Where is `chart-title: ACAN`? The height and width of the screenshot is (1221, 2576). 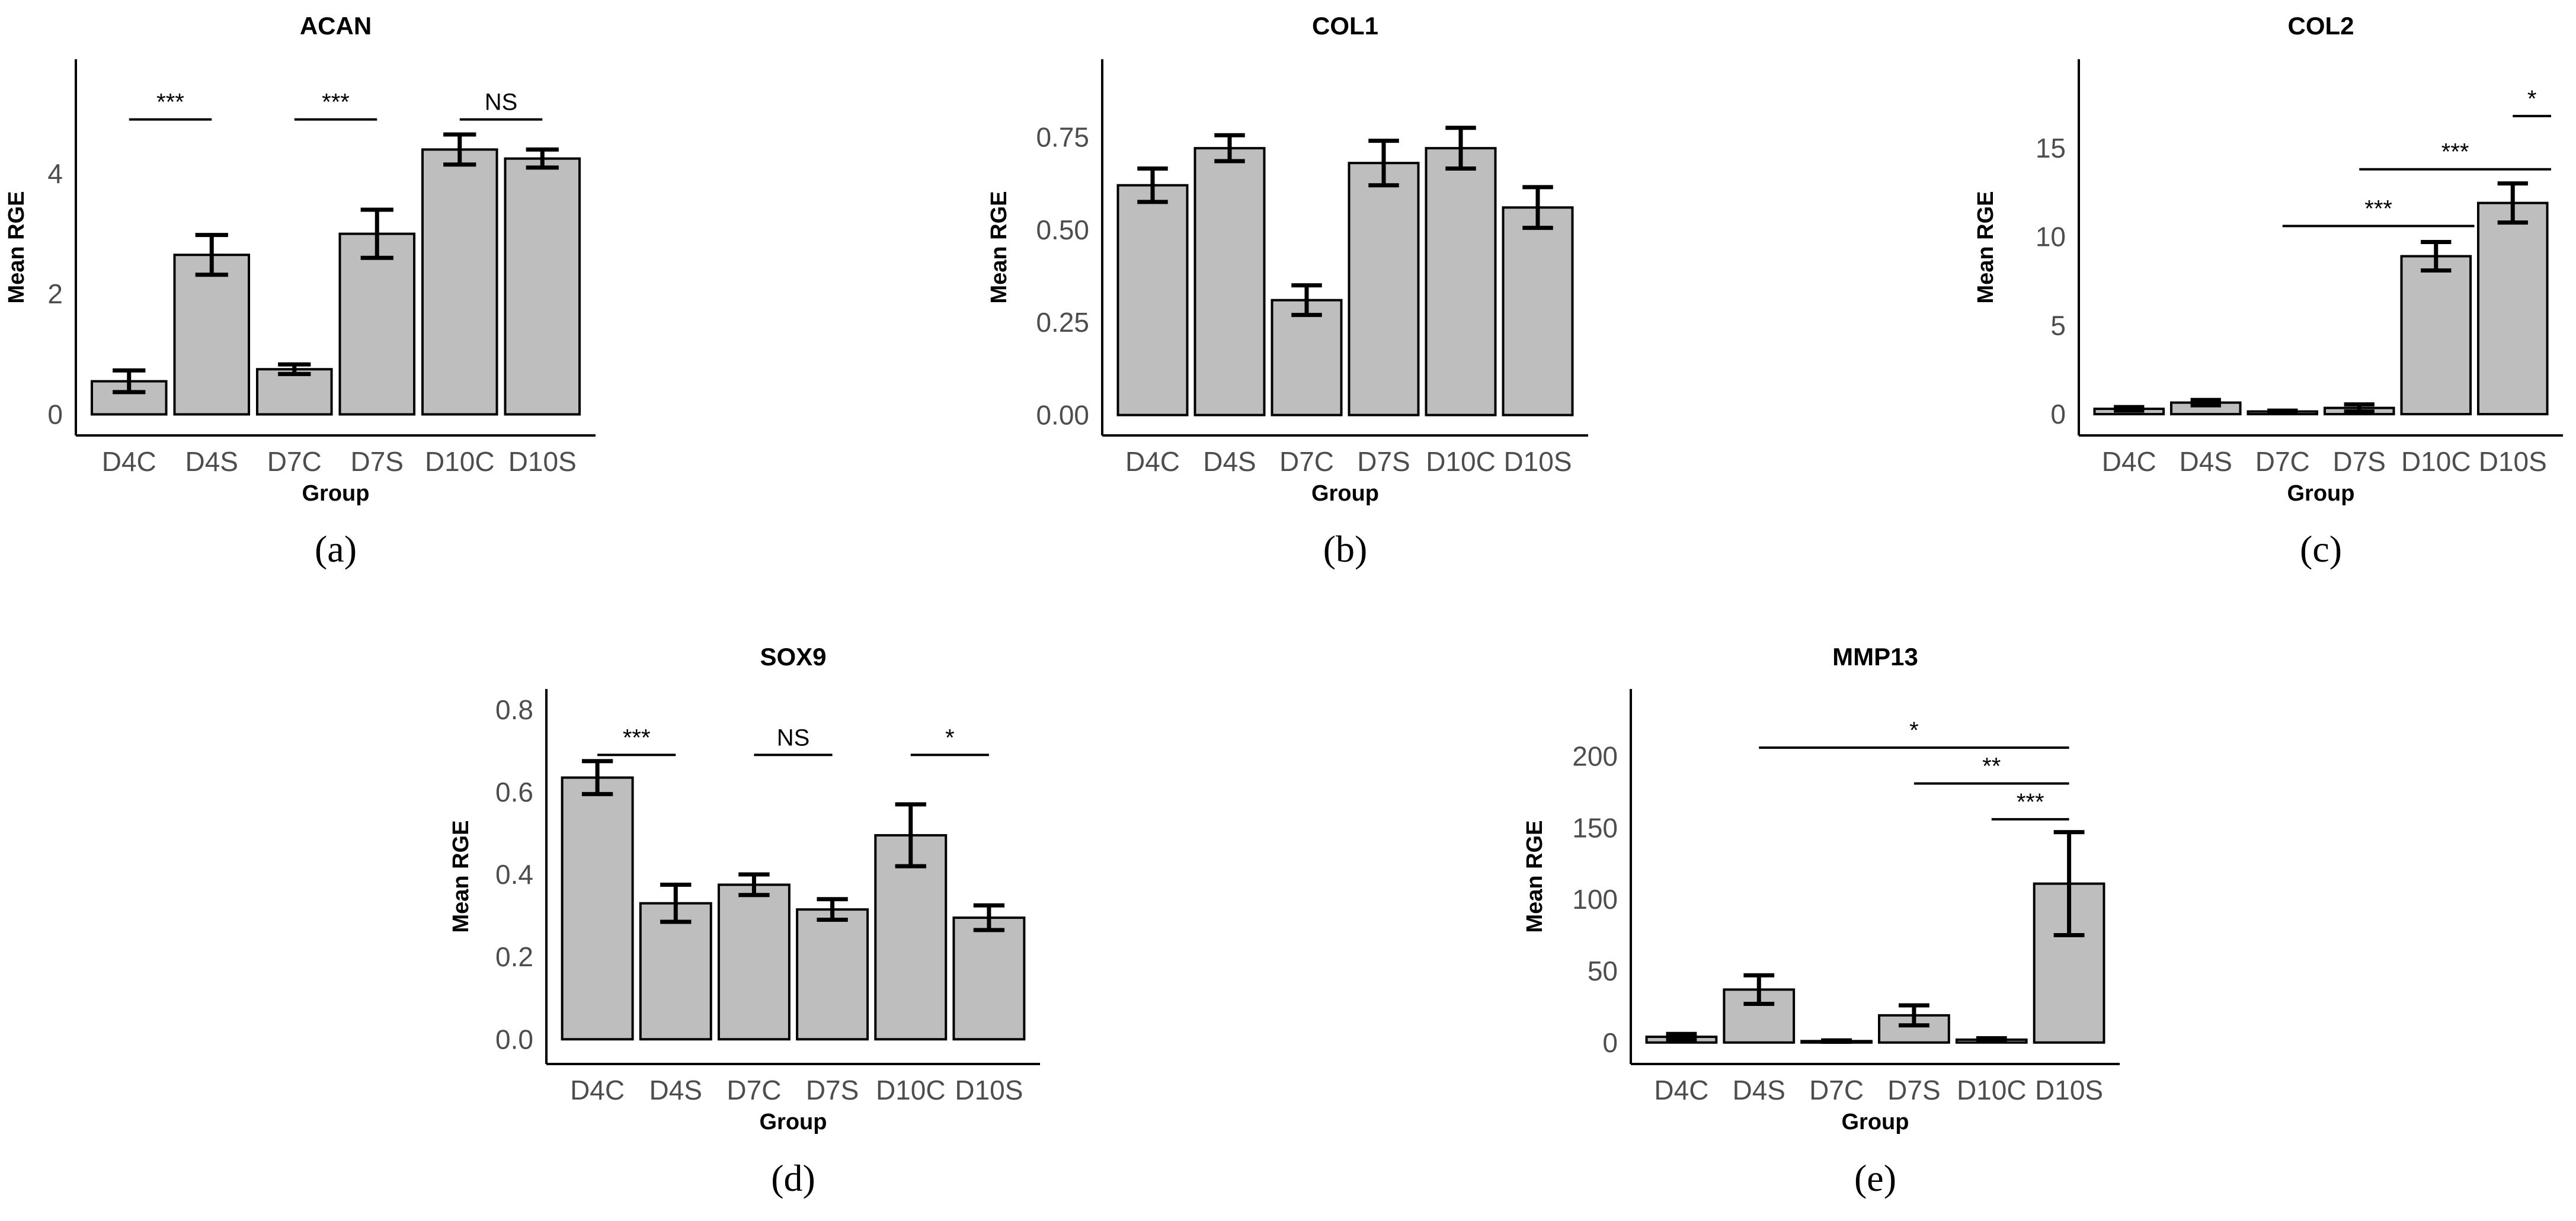
chart-title: ACAN is located at coordinates (336, 26).